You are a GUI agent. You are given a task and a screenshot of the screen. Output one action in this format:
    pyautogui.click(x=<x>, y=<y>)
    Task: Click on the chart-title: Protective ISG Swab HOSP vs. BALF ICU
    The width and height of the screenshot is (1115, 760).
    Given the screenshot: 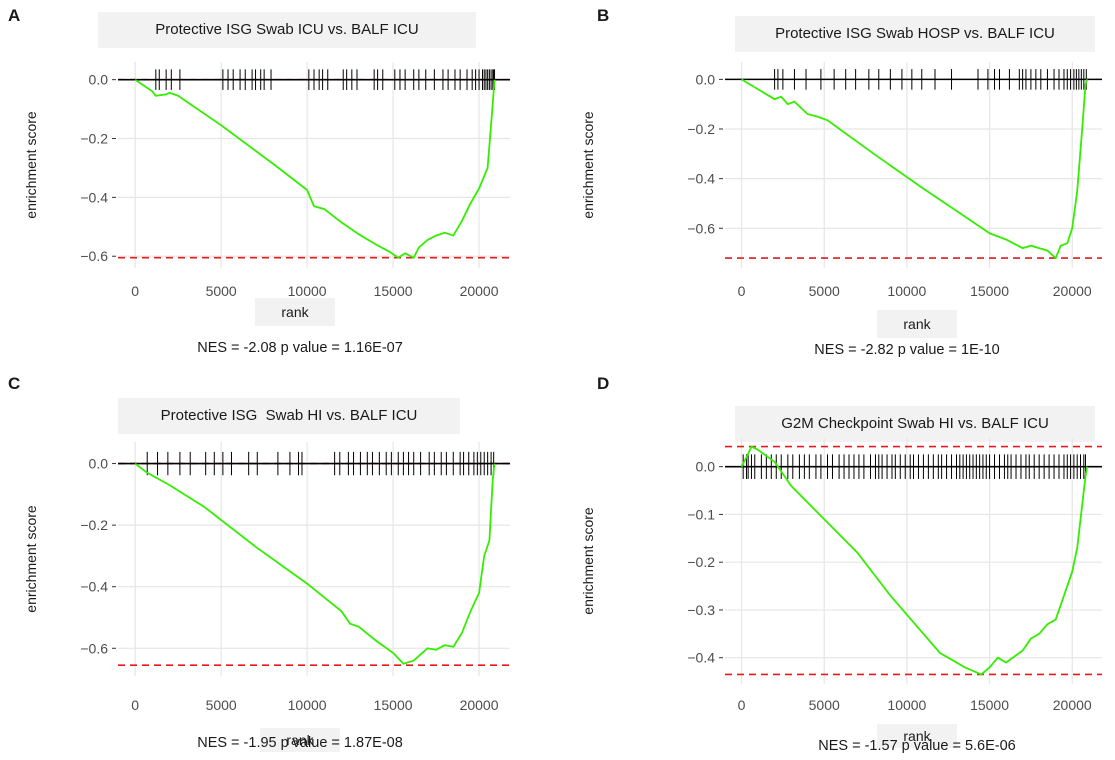 What is the action you would take?
    pyautogui.click(x=915, y=34)
    